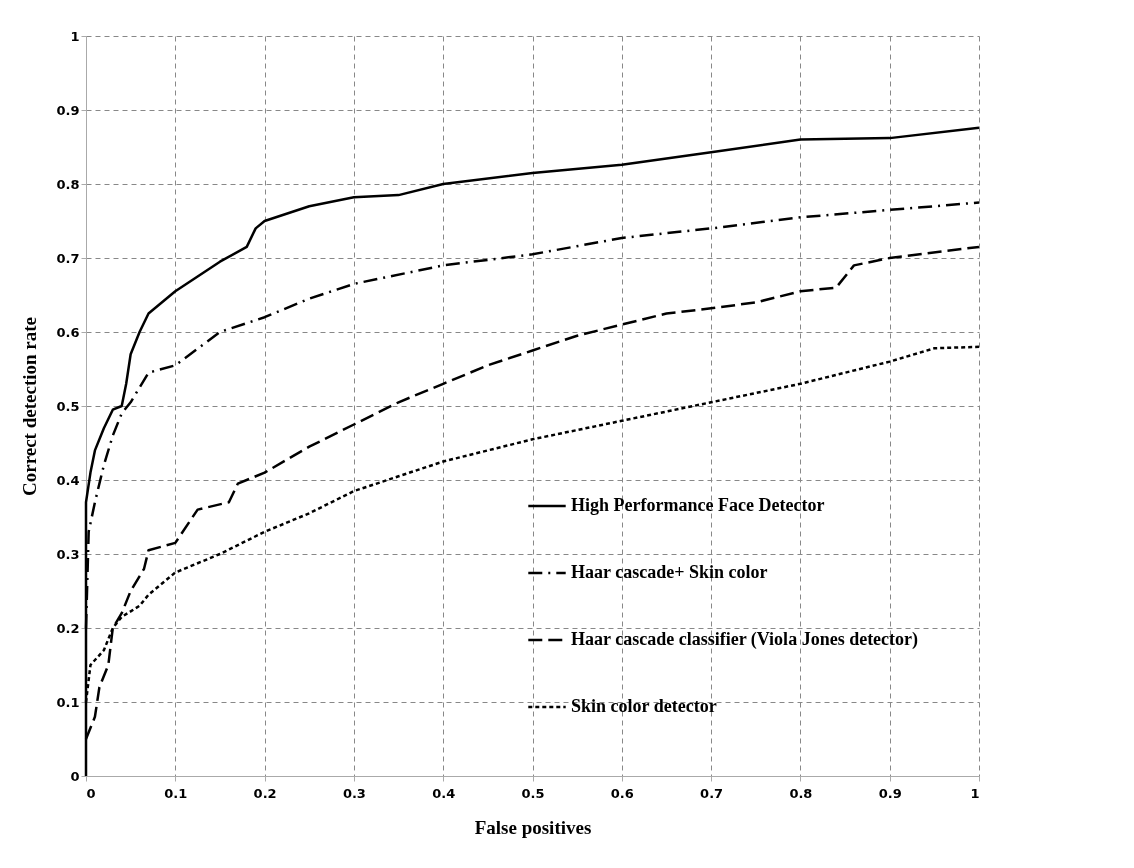 The image size is (1134, 868). I want to click on y-tick-label: 0.2, so click(68, 628).